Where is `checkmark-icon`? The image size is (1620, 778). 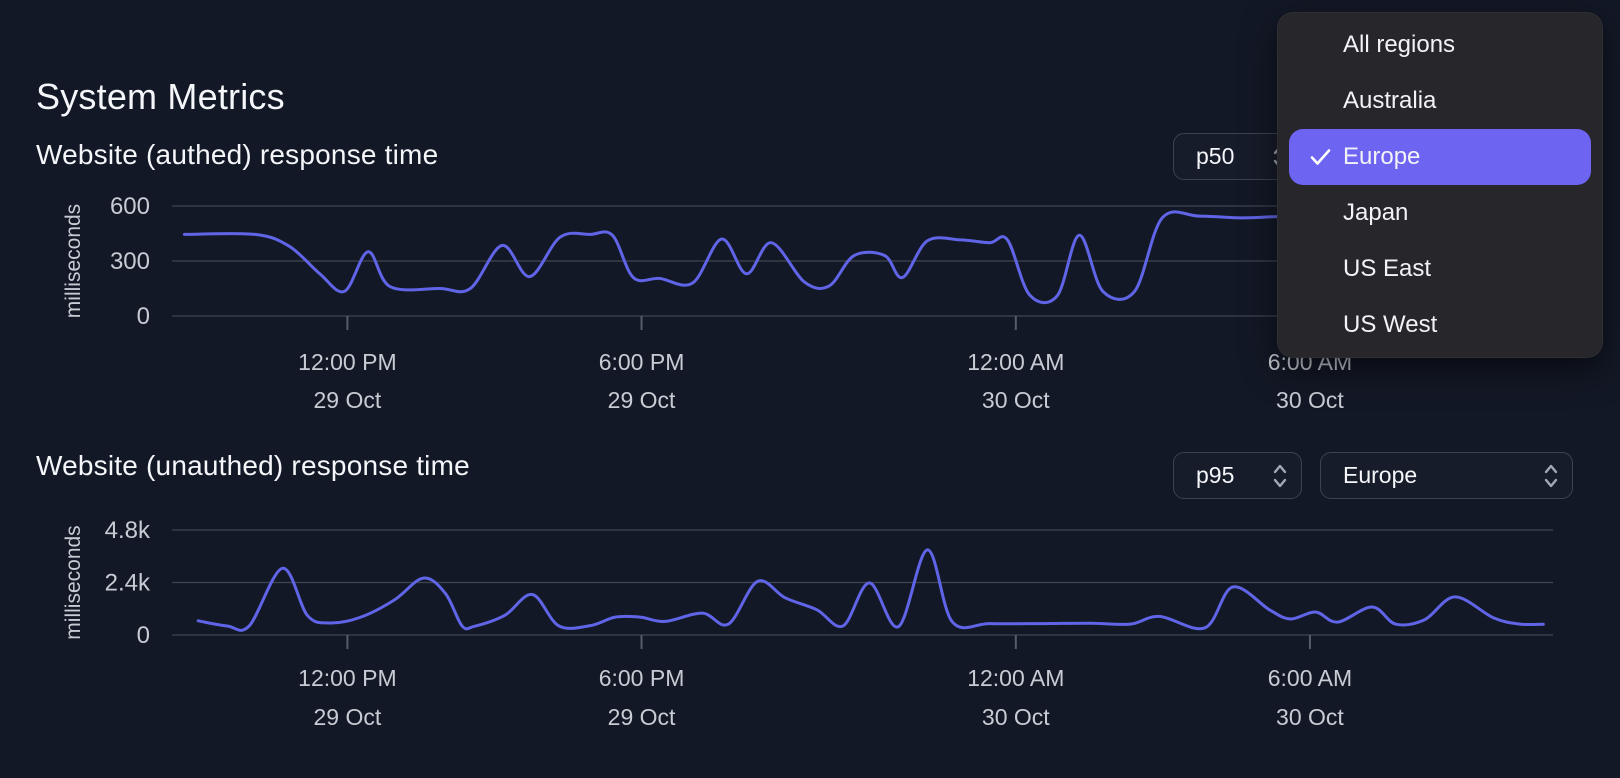 checkmark-icon is located at coordinates (1320, 157).